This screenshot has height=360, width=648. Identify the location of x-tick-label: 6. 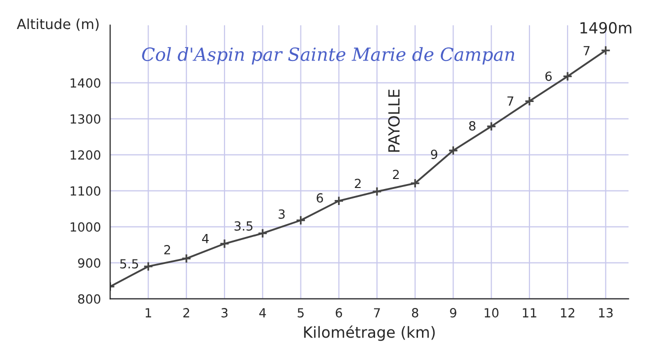
(339, 313).